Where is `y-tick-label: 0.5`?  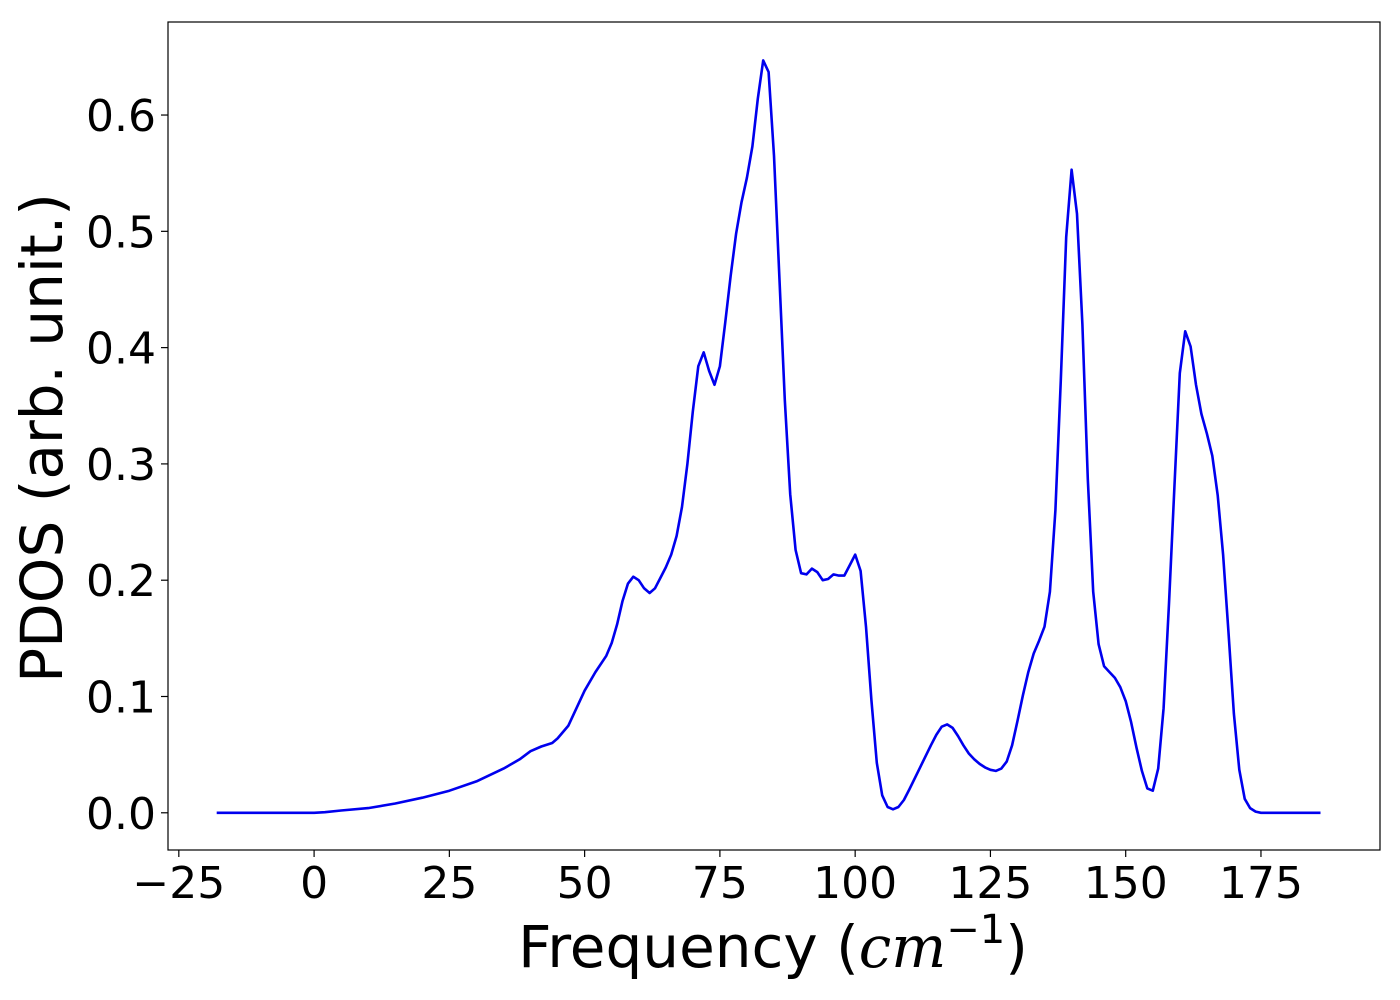 y-tick-label: 0.5 is located at coordinates (121, 232).